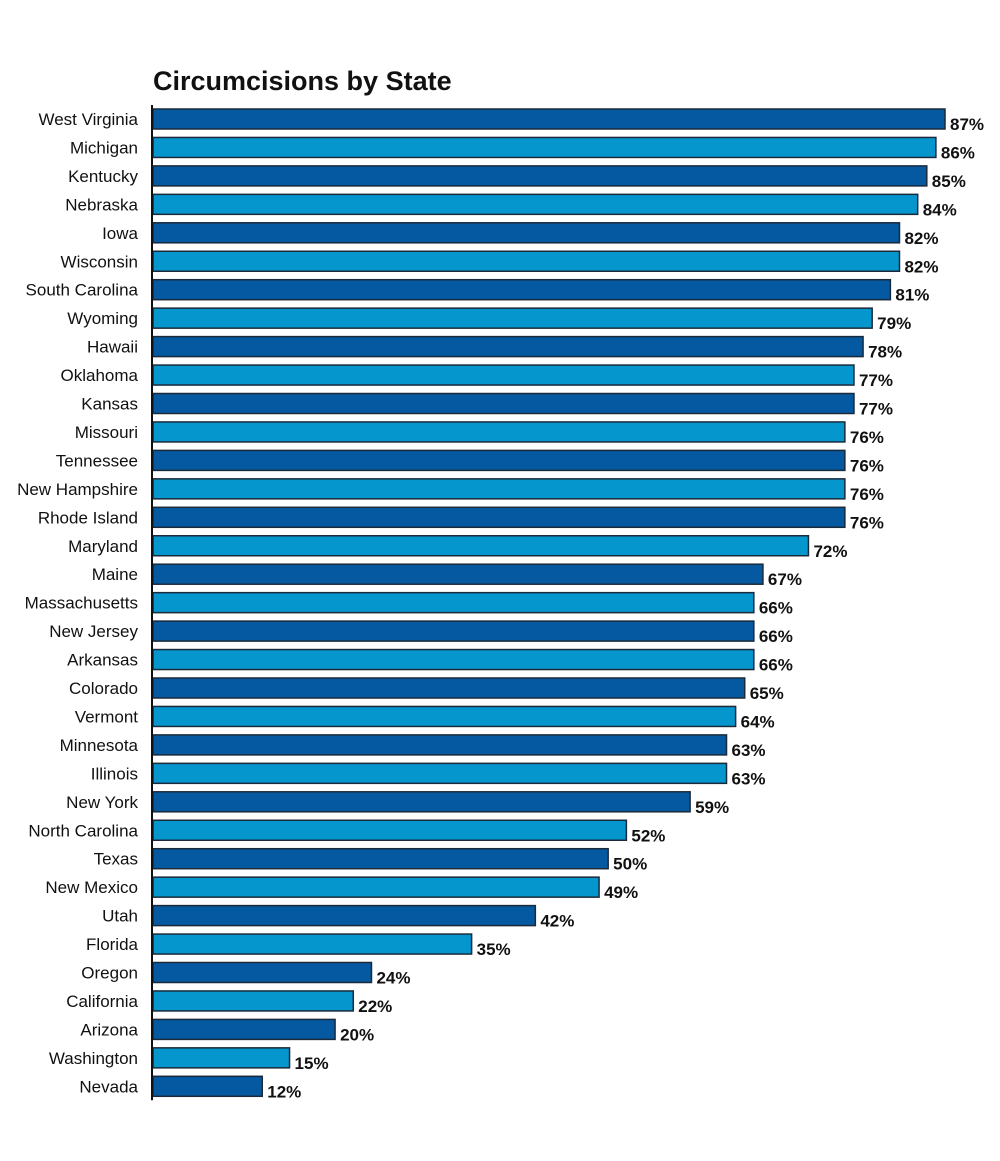  I want to click on category-label: New Jersey, so click(93, 631).